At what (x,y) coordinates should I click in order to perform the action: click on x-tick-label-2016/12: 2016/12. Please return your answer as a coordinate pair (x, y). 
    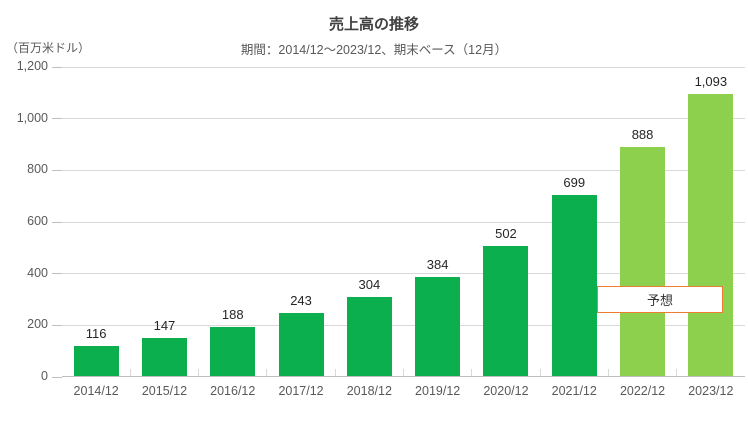
    Looking at the image, I should click on (233, 391).